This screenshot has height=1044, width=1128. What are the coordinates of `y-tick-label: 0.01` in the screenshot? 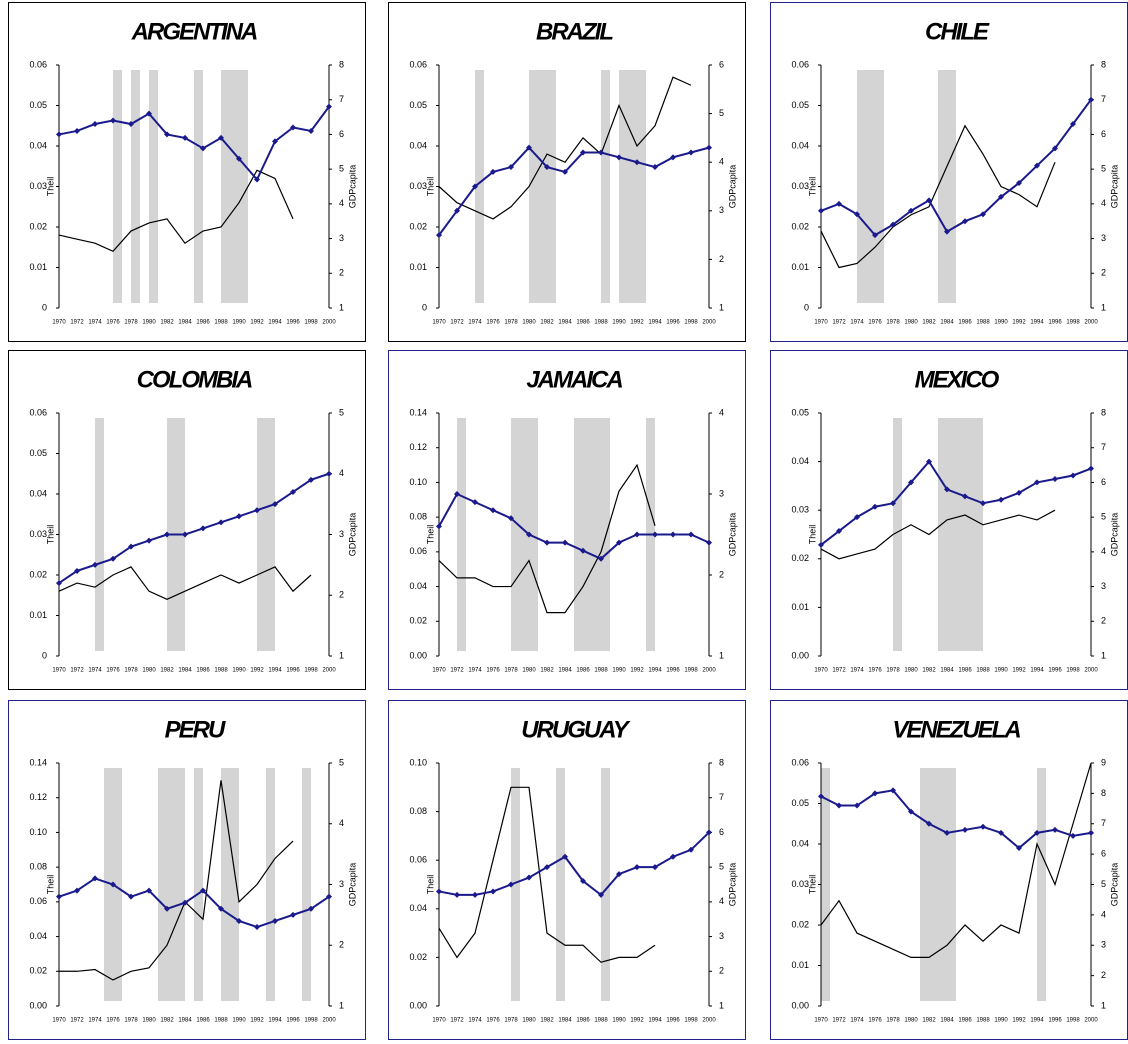 It's located at (418, 267).